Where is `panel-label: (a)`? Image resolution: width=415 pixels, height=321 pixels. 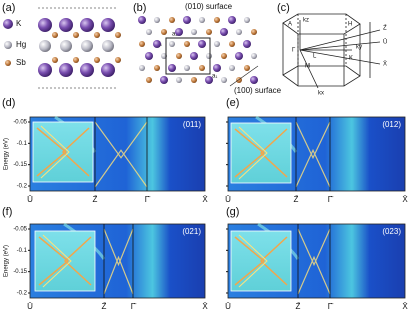
panel-label: (a) is located at coordinates (8, 8).